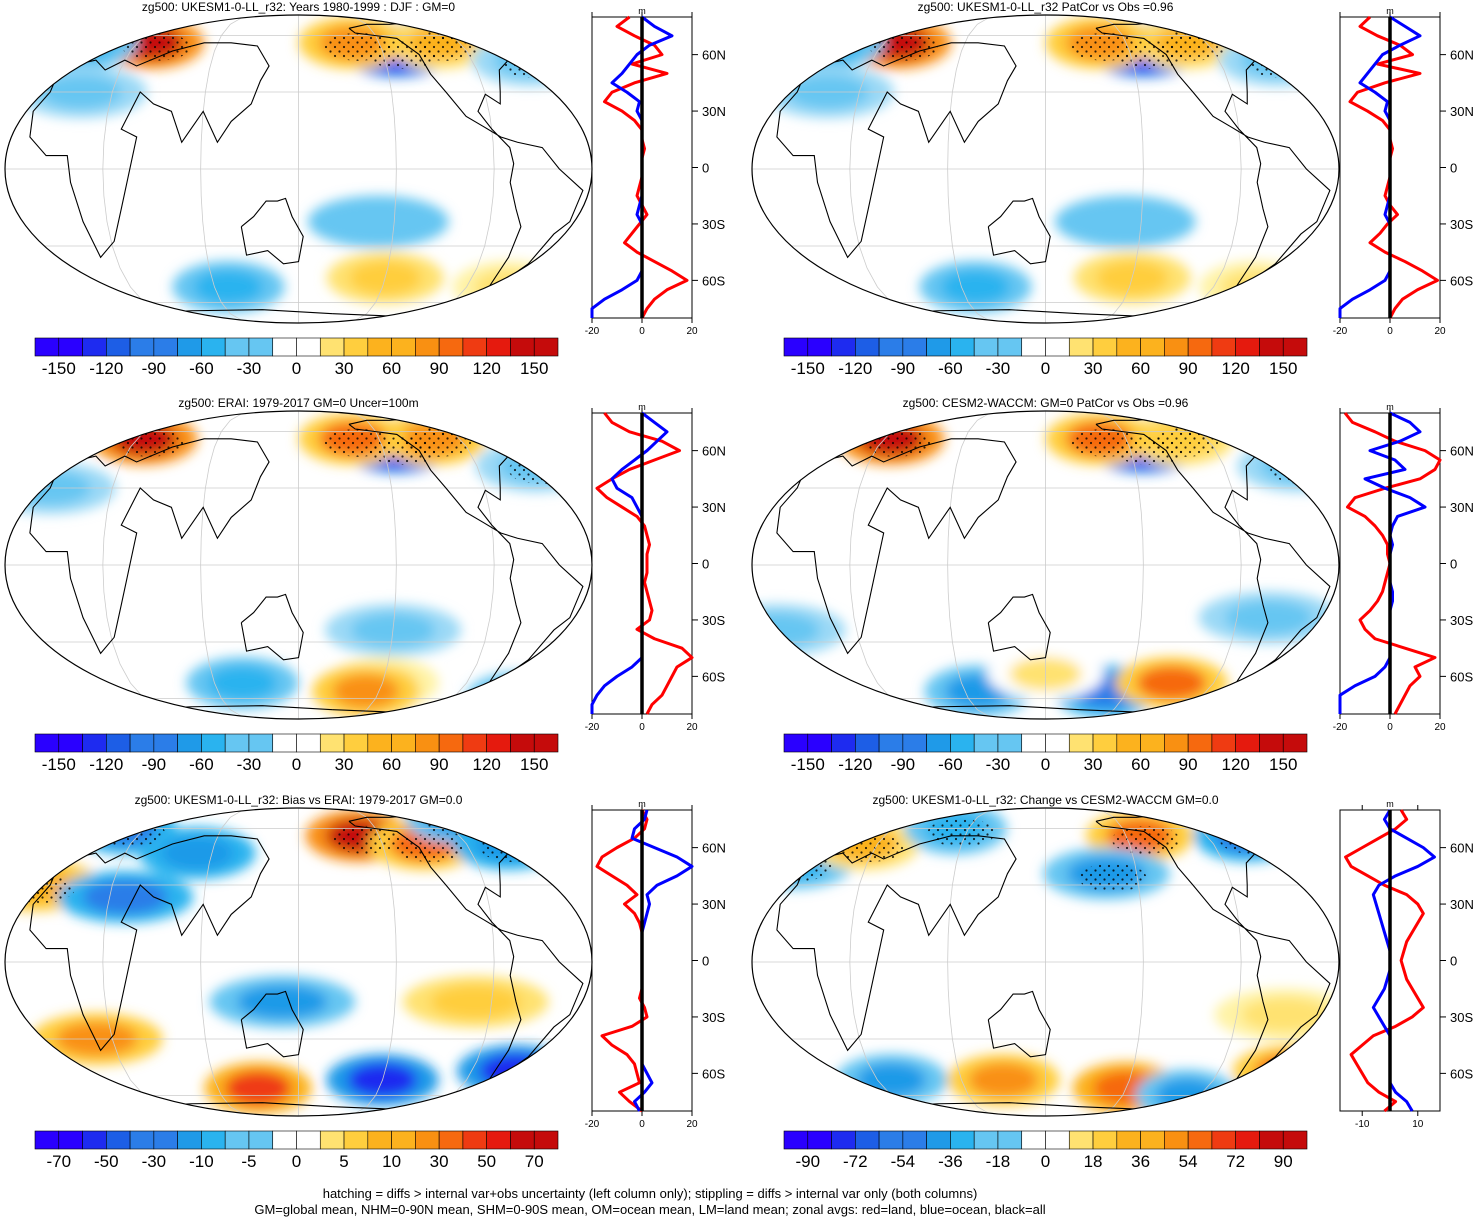  I want to click on colorbar-tick-label: 10, so click(391, 1161).